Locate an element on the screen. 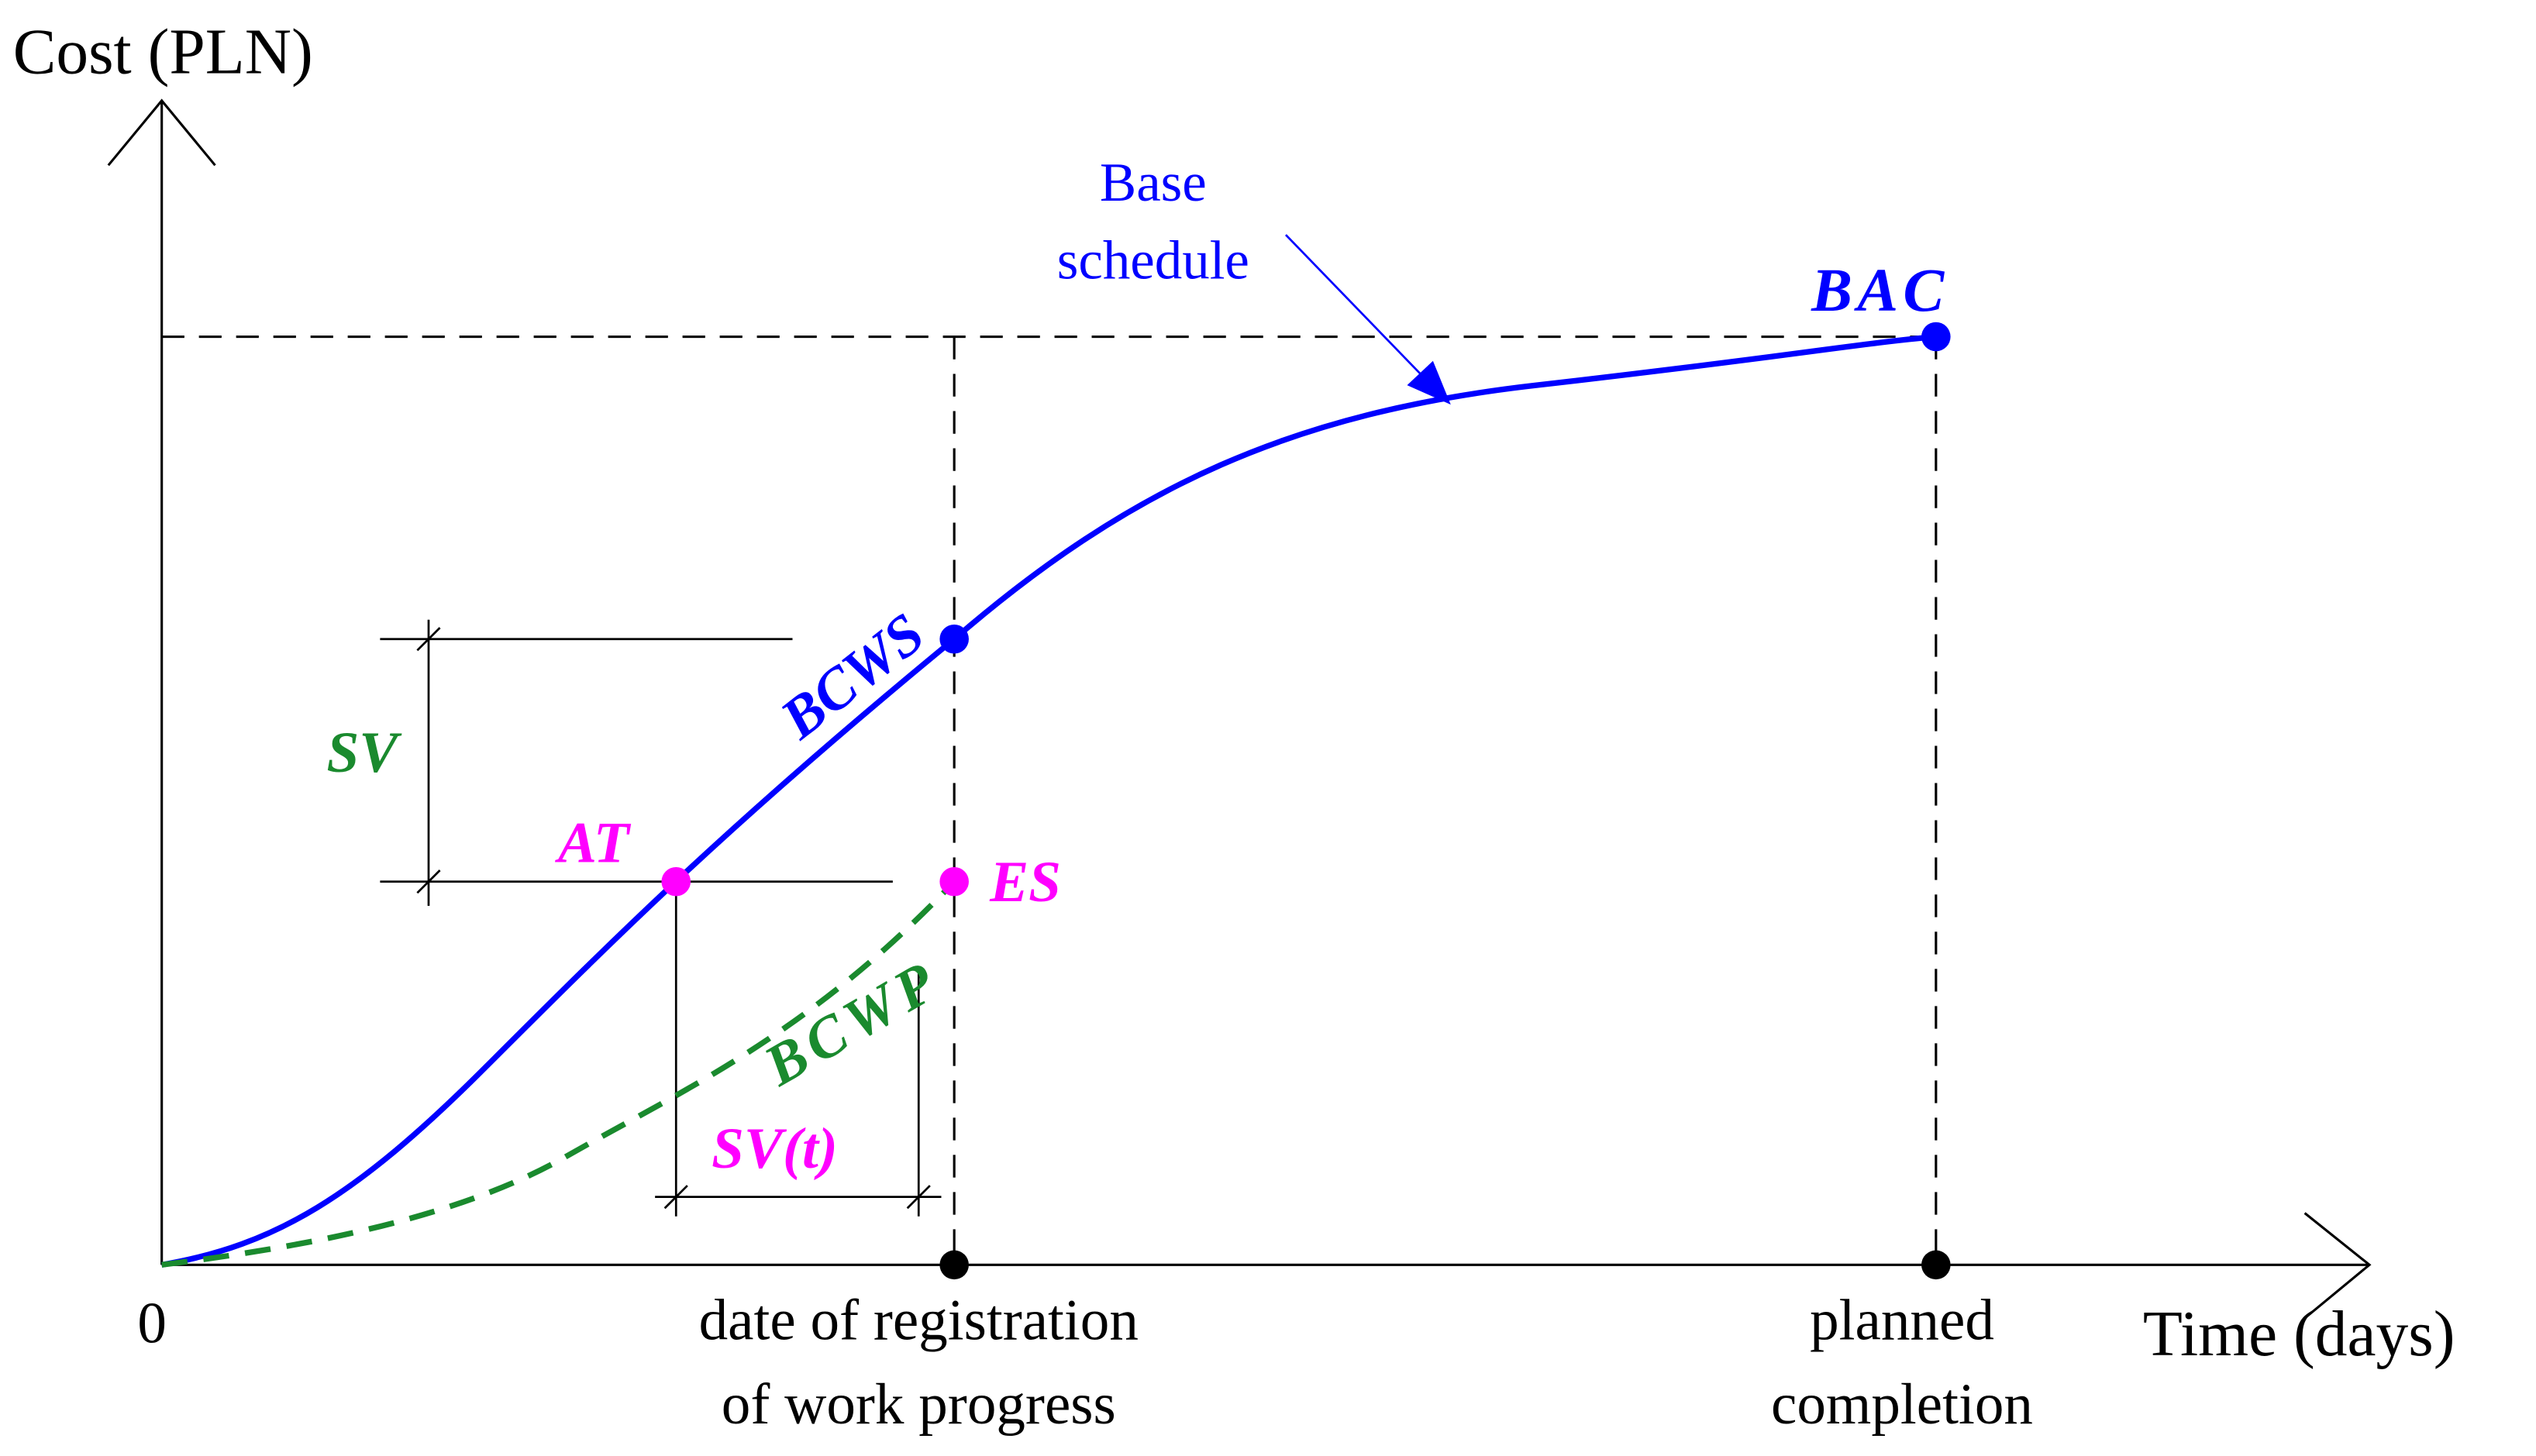 The height and width of the screenshot is (1456, 2536). at-point is located at coordinates (676, 881).